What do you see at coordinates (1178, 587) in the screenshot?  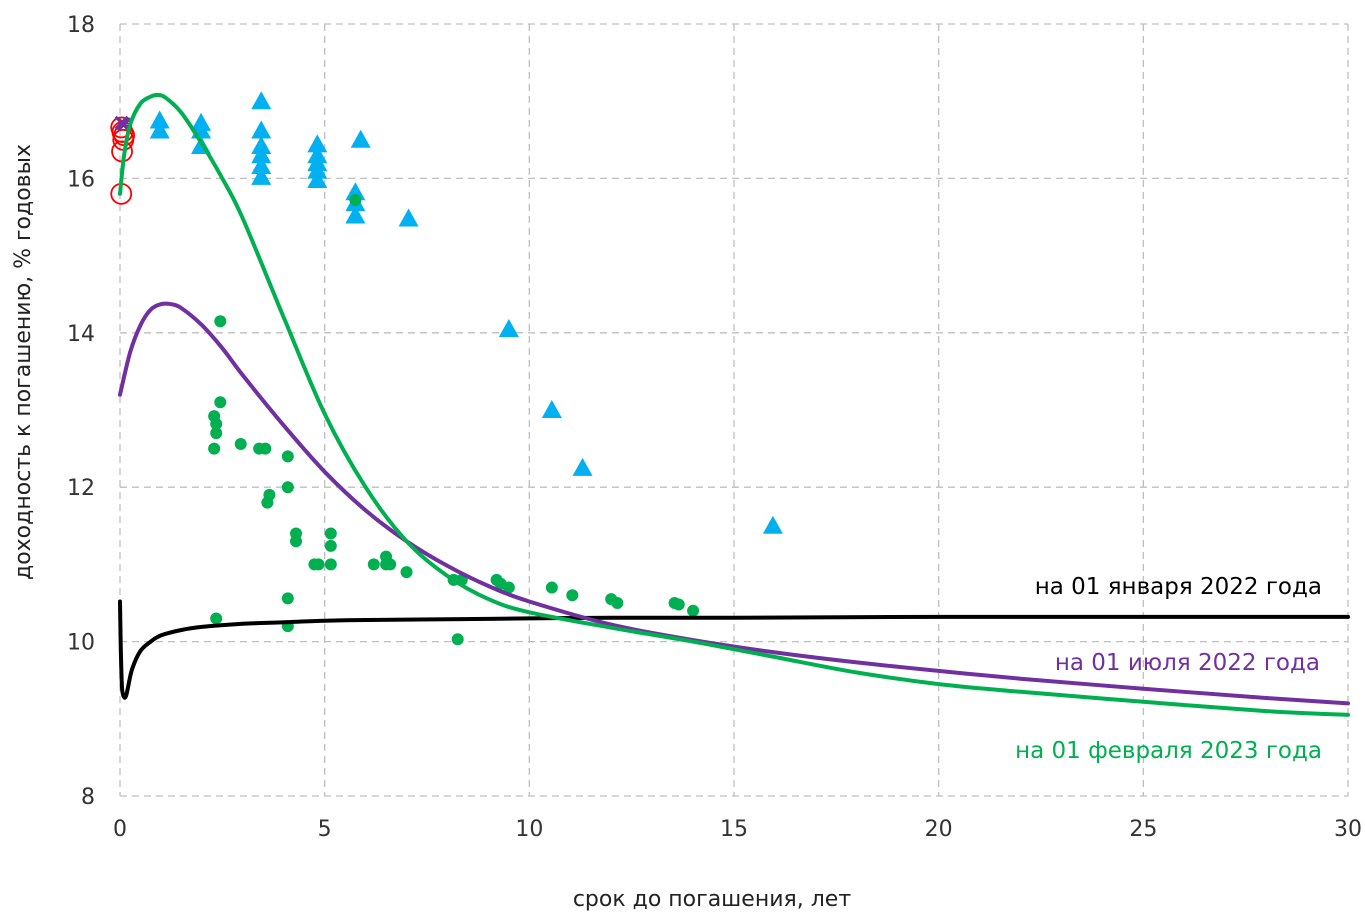 I see `curve-label-jan-2022: на 01 января 2022 года` at bounding box center [1178, 587].